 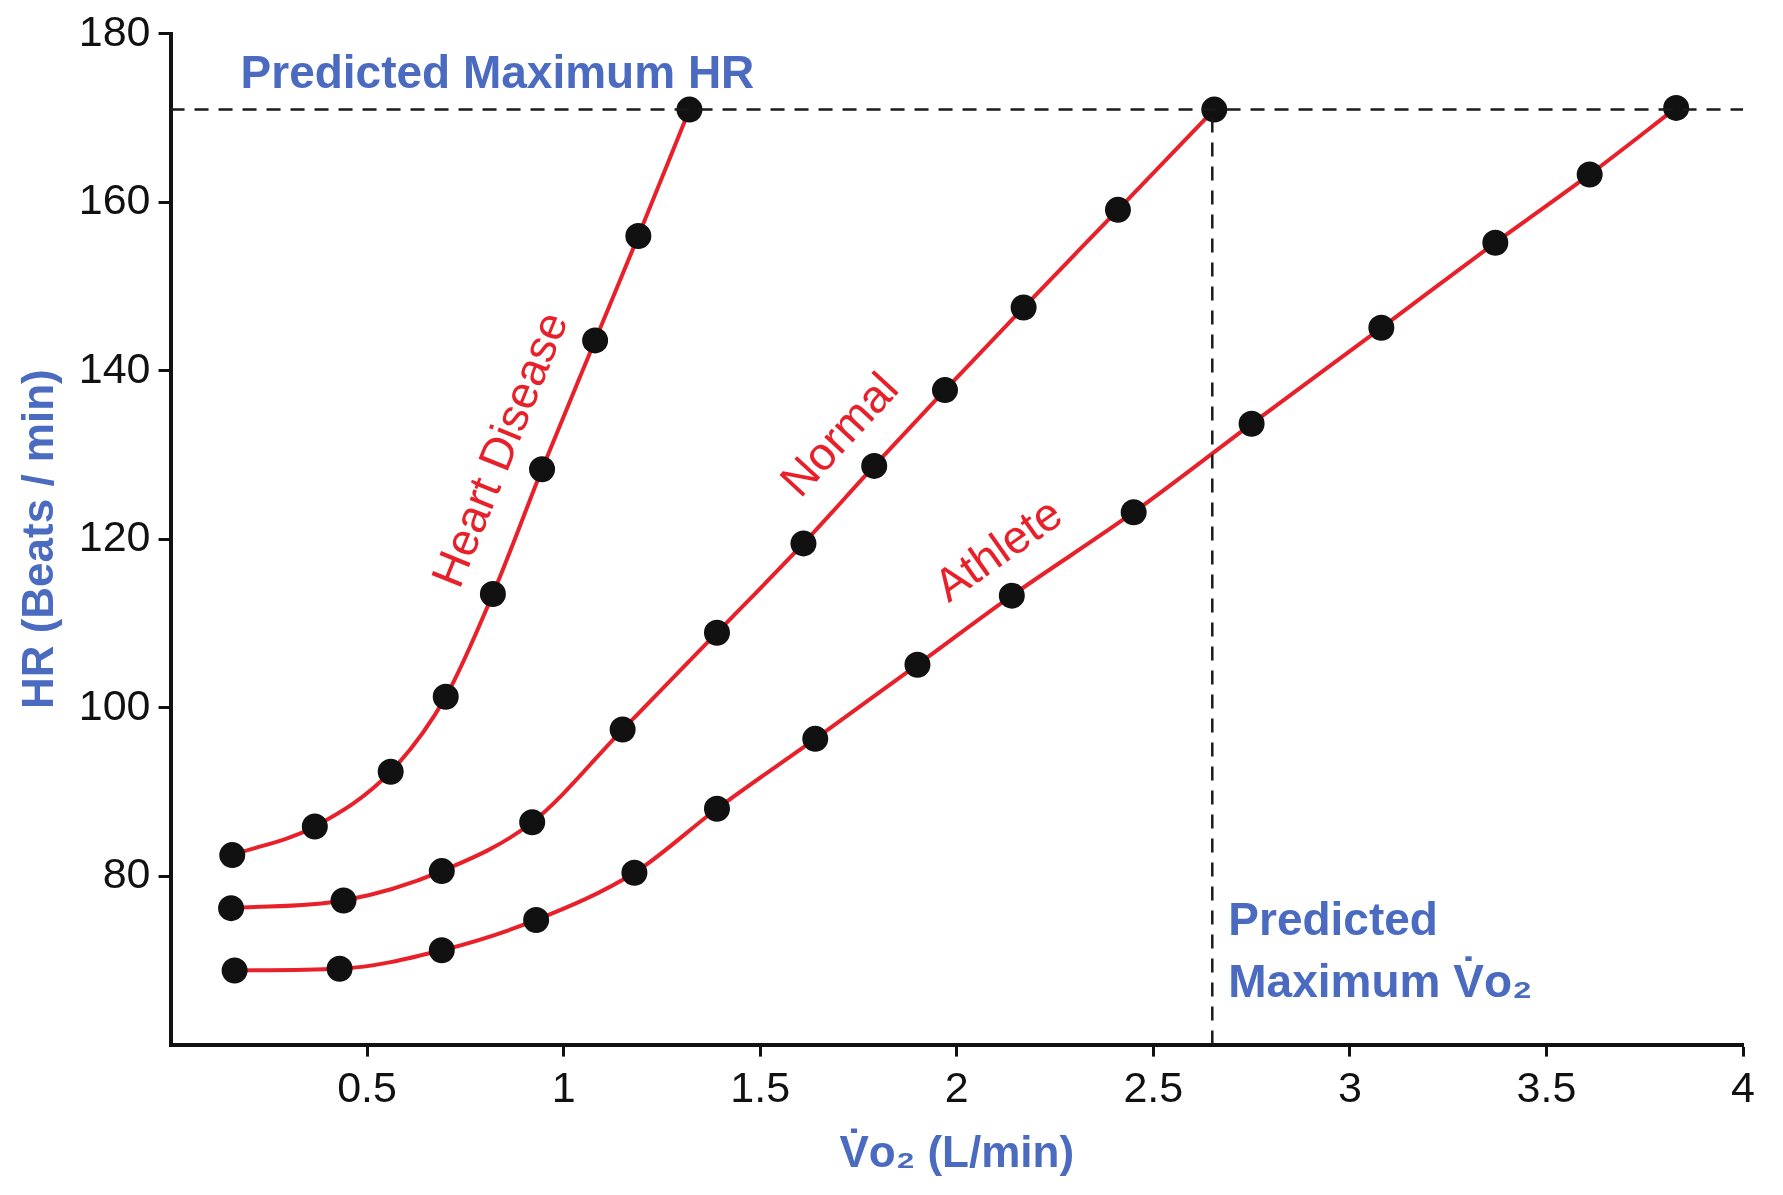 What do you see at coordinates (1380, 949) in the screenshot?
I see `ref-line-label: Predicted Maximum V̇o₂` at bounding box center [1380, 949].